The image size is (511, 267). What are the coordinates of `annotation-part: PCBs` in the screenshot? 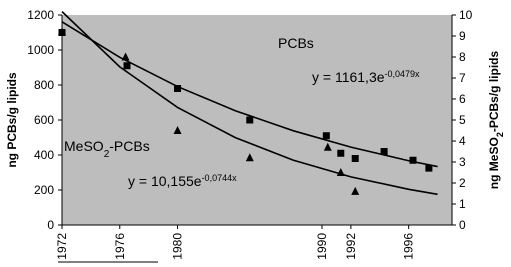 It's located at (296, 43).